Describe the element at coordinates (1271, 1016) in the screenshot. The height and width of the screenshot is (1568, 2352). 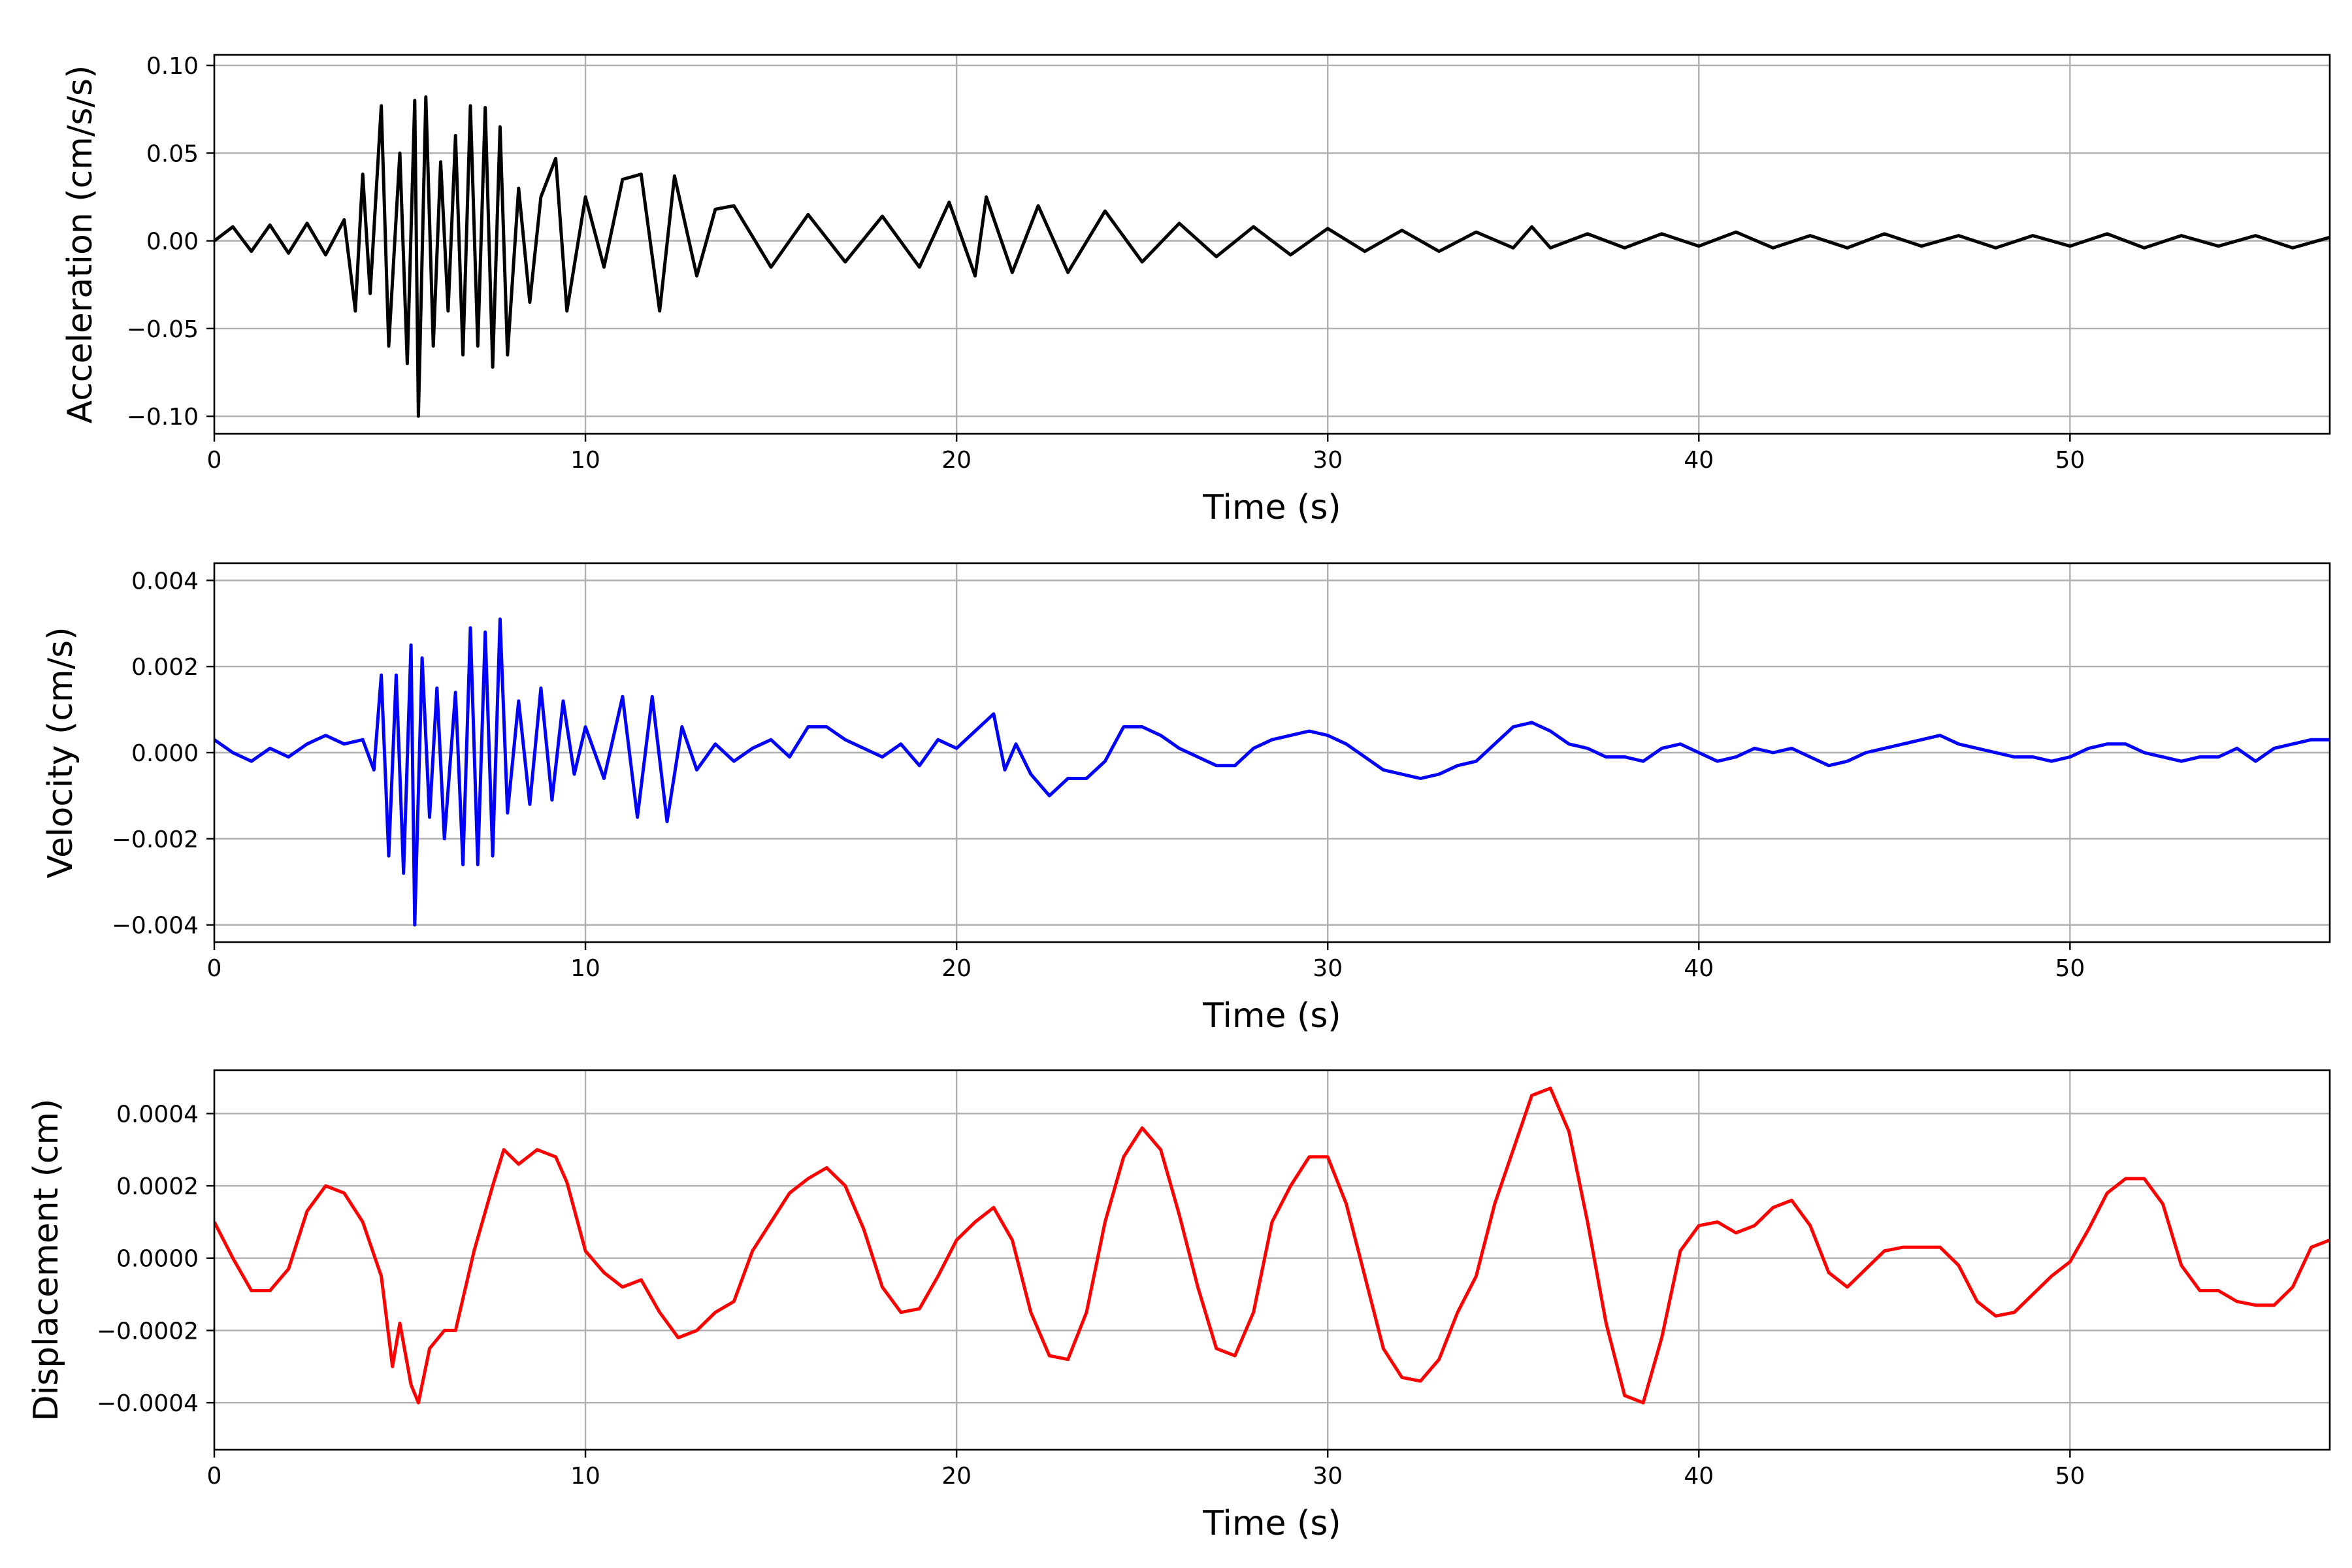
I see `velocity-x-axis-label: Time (s)` at that location.